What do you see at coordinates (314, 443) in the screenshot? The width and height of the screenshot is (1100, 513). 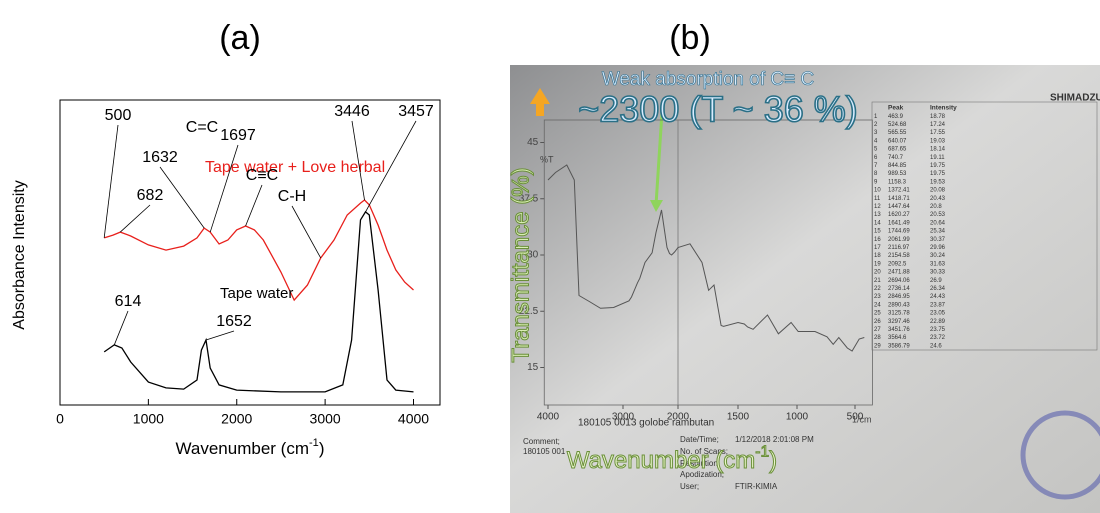 I see `axis-label-sup: -1` at bounding box center [314, 443].